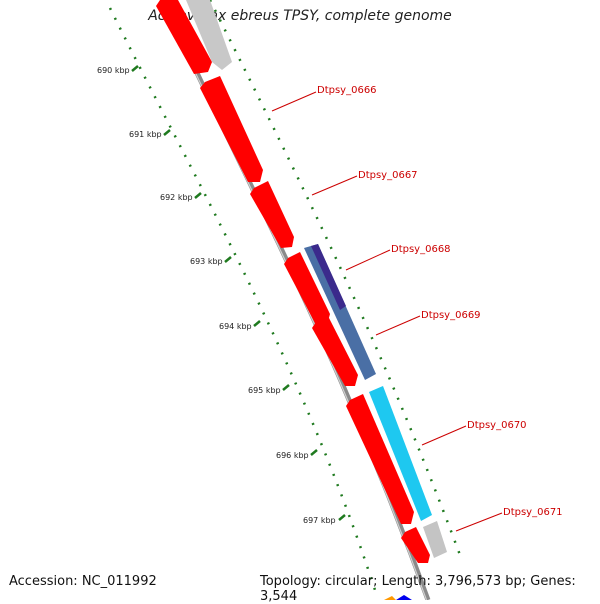 The image size is (600, 604). Describe the element at coordinates (533, 512) in the screenshot. I see `gene-label-dtpsy-0671: Dtpsy_0671` at that location.